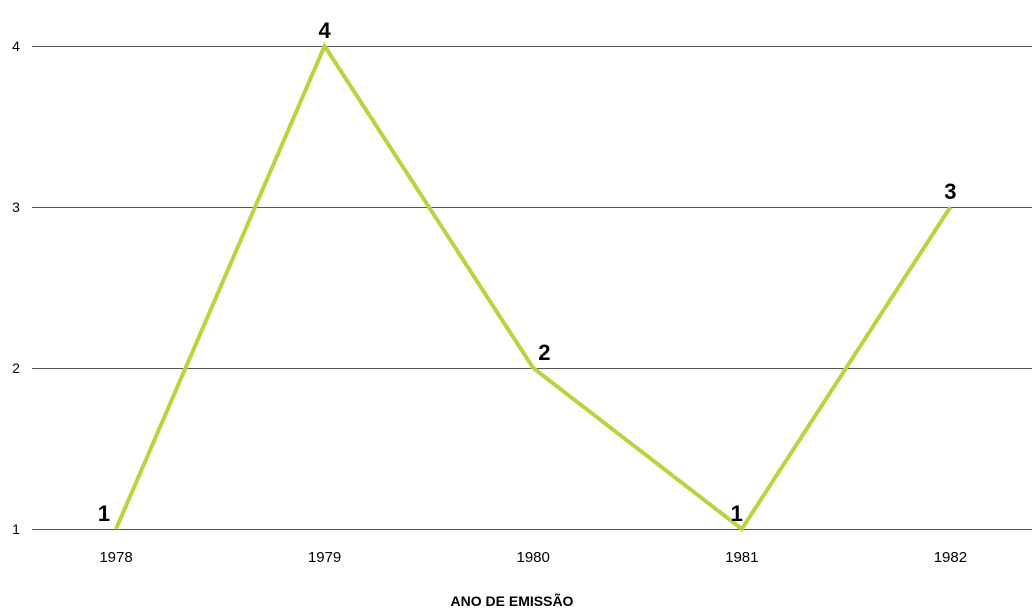 The height and width of the screenshot is (610, 1032). I want to click on data-label: 2, so click(544, 352).